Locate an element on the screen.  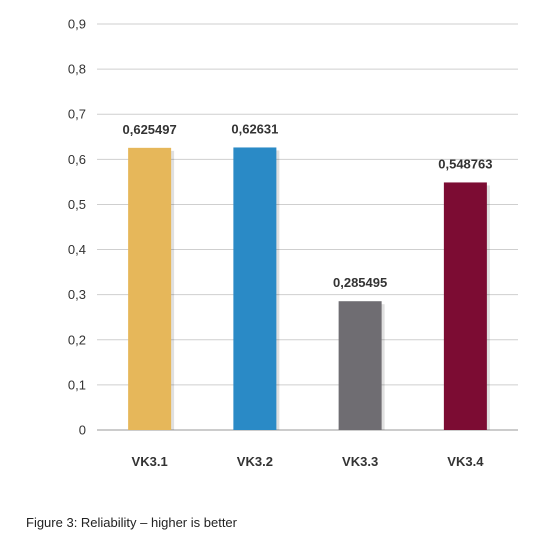
value-label: 0,548763 is located at coordinates (465, 163).